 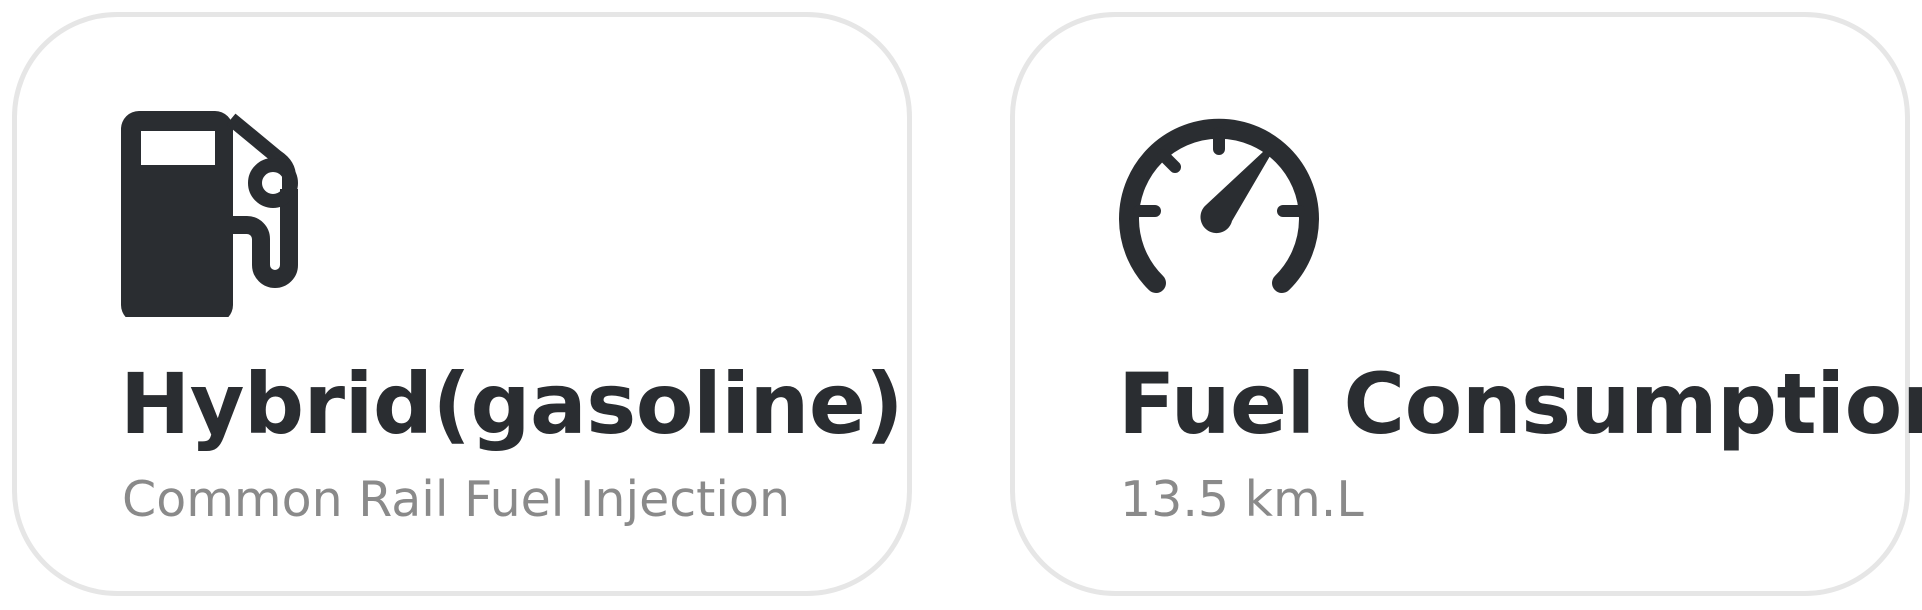 What do you see at coordinates (456, 499) in the screenshot?
I see `fuel-type-subtitle: Common Rail Fuel Injection` at bounding box center [456, 499].